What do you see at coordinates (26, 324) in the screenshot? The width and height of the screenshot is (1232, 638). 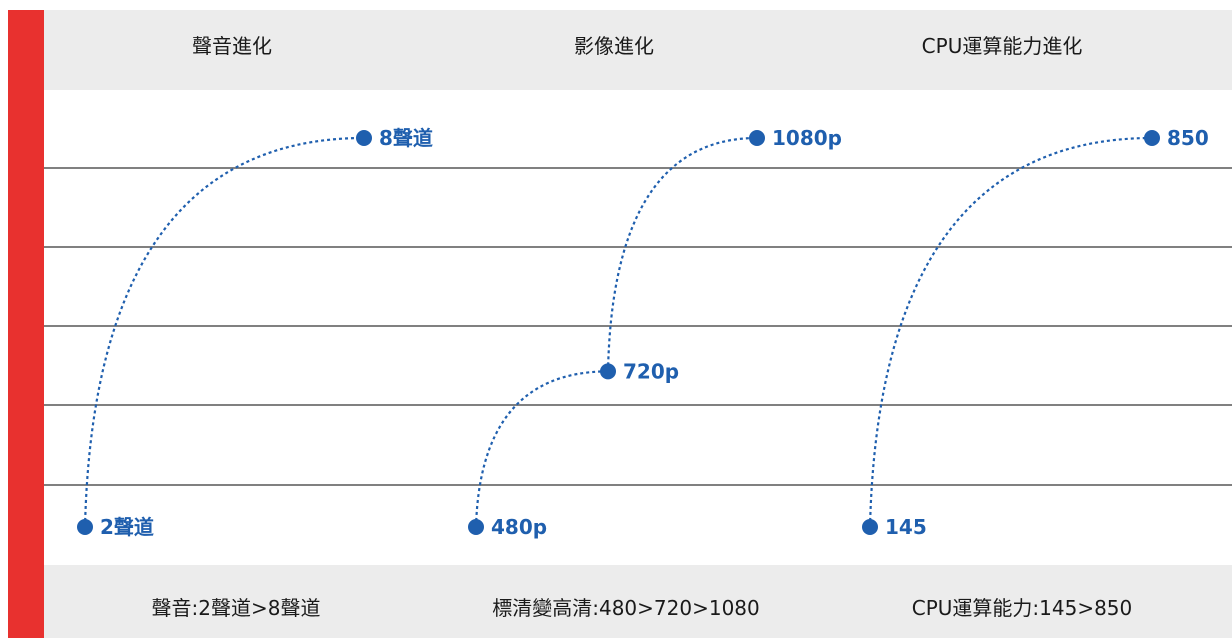 I see `accent-bar` at bounding box center [26, 324].